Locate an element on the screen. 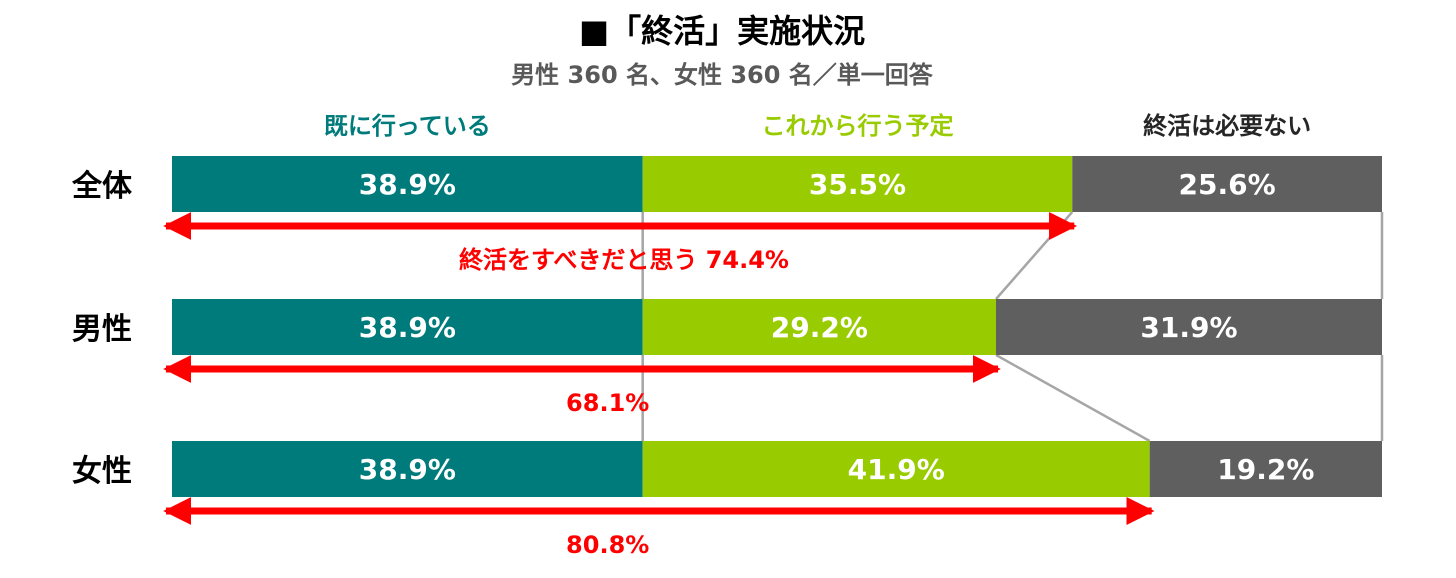 This screenshot has width=1456, height=578. data-label: 41.9% is located at coordinates (896, 469).